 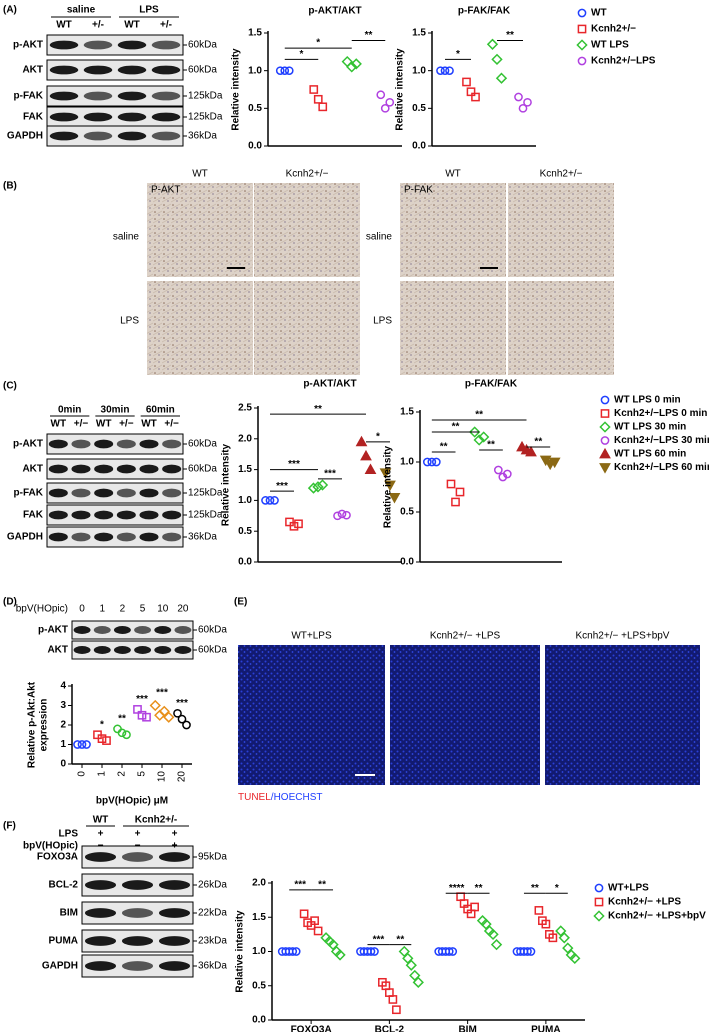 I want to click on dose-value: 1, so click(x=102, y=609).